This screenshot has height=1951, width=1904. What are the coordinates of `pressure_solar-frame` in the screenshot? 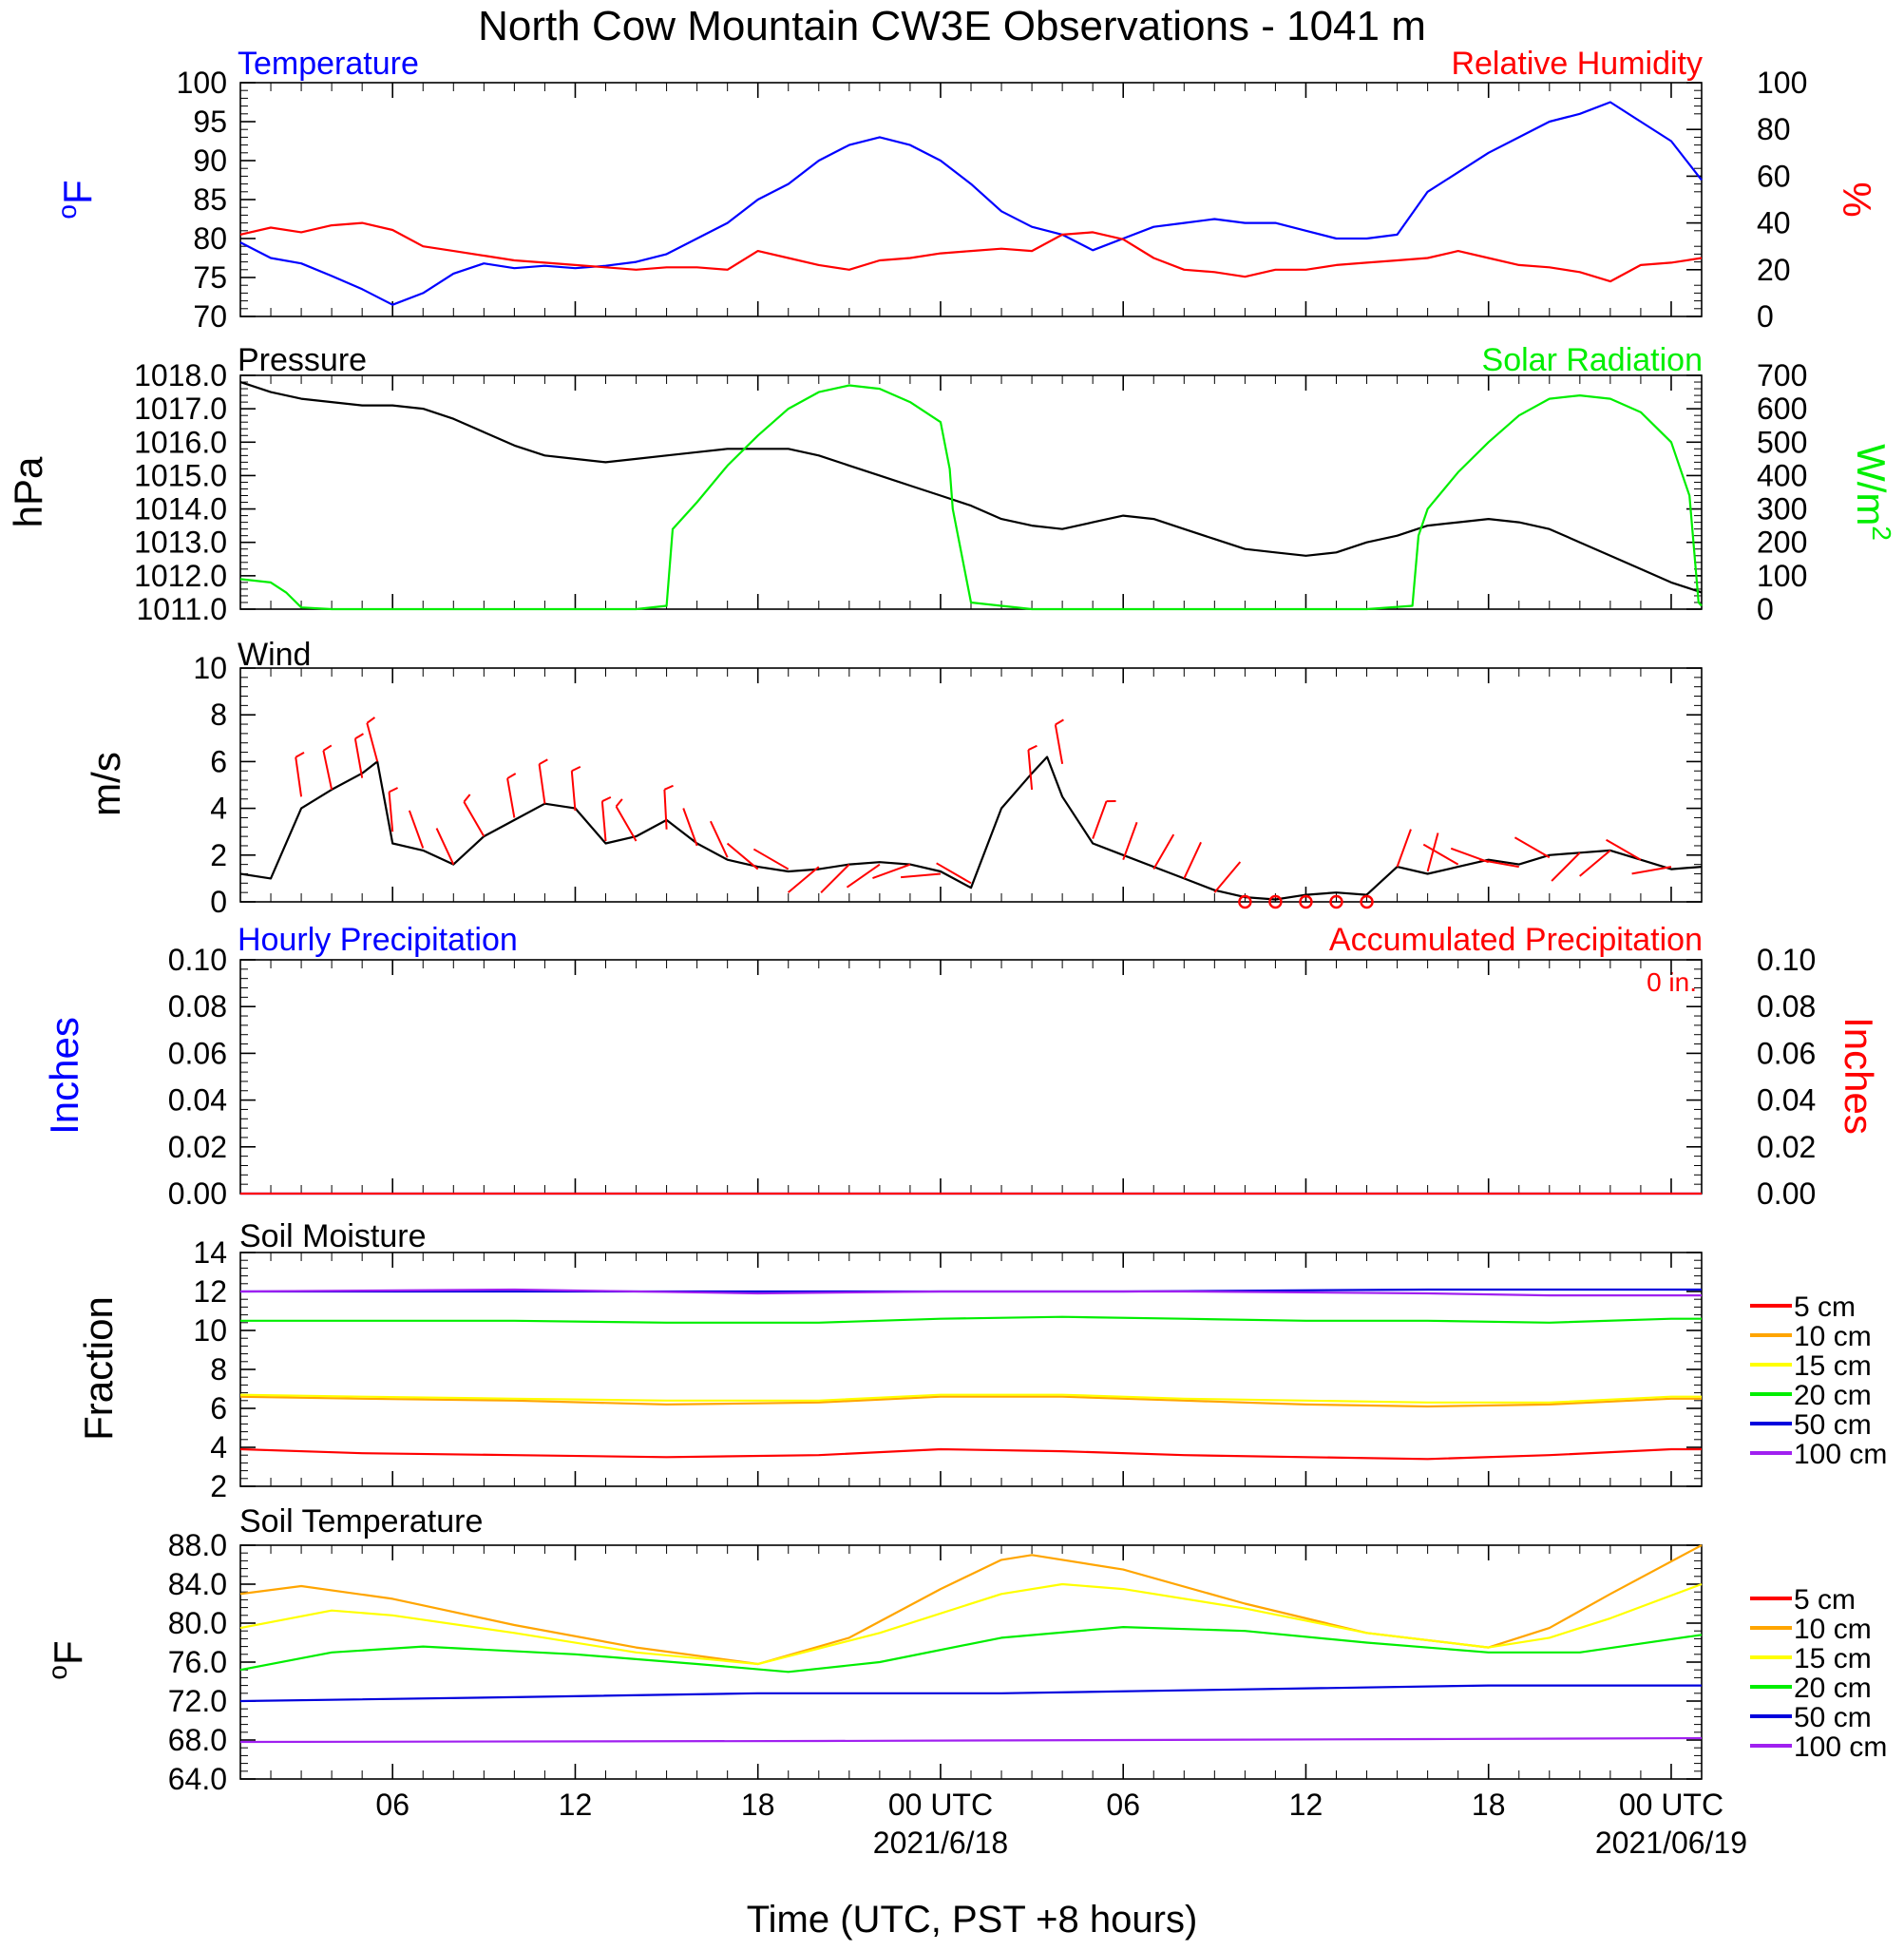 It's located at (971, 492).